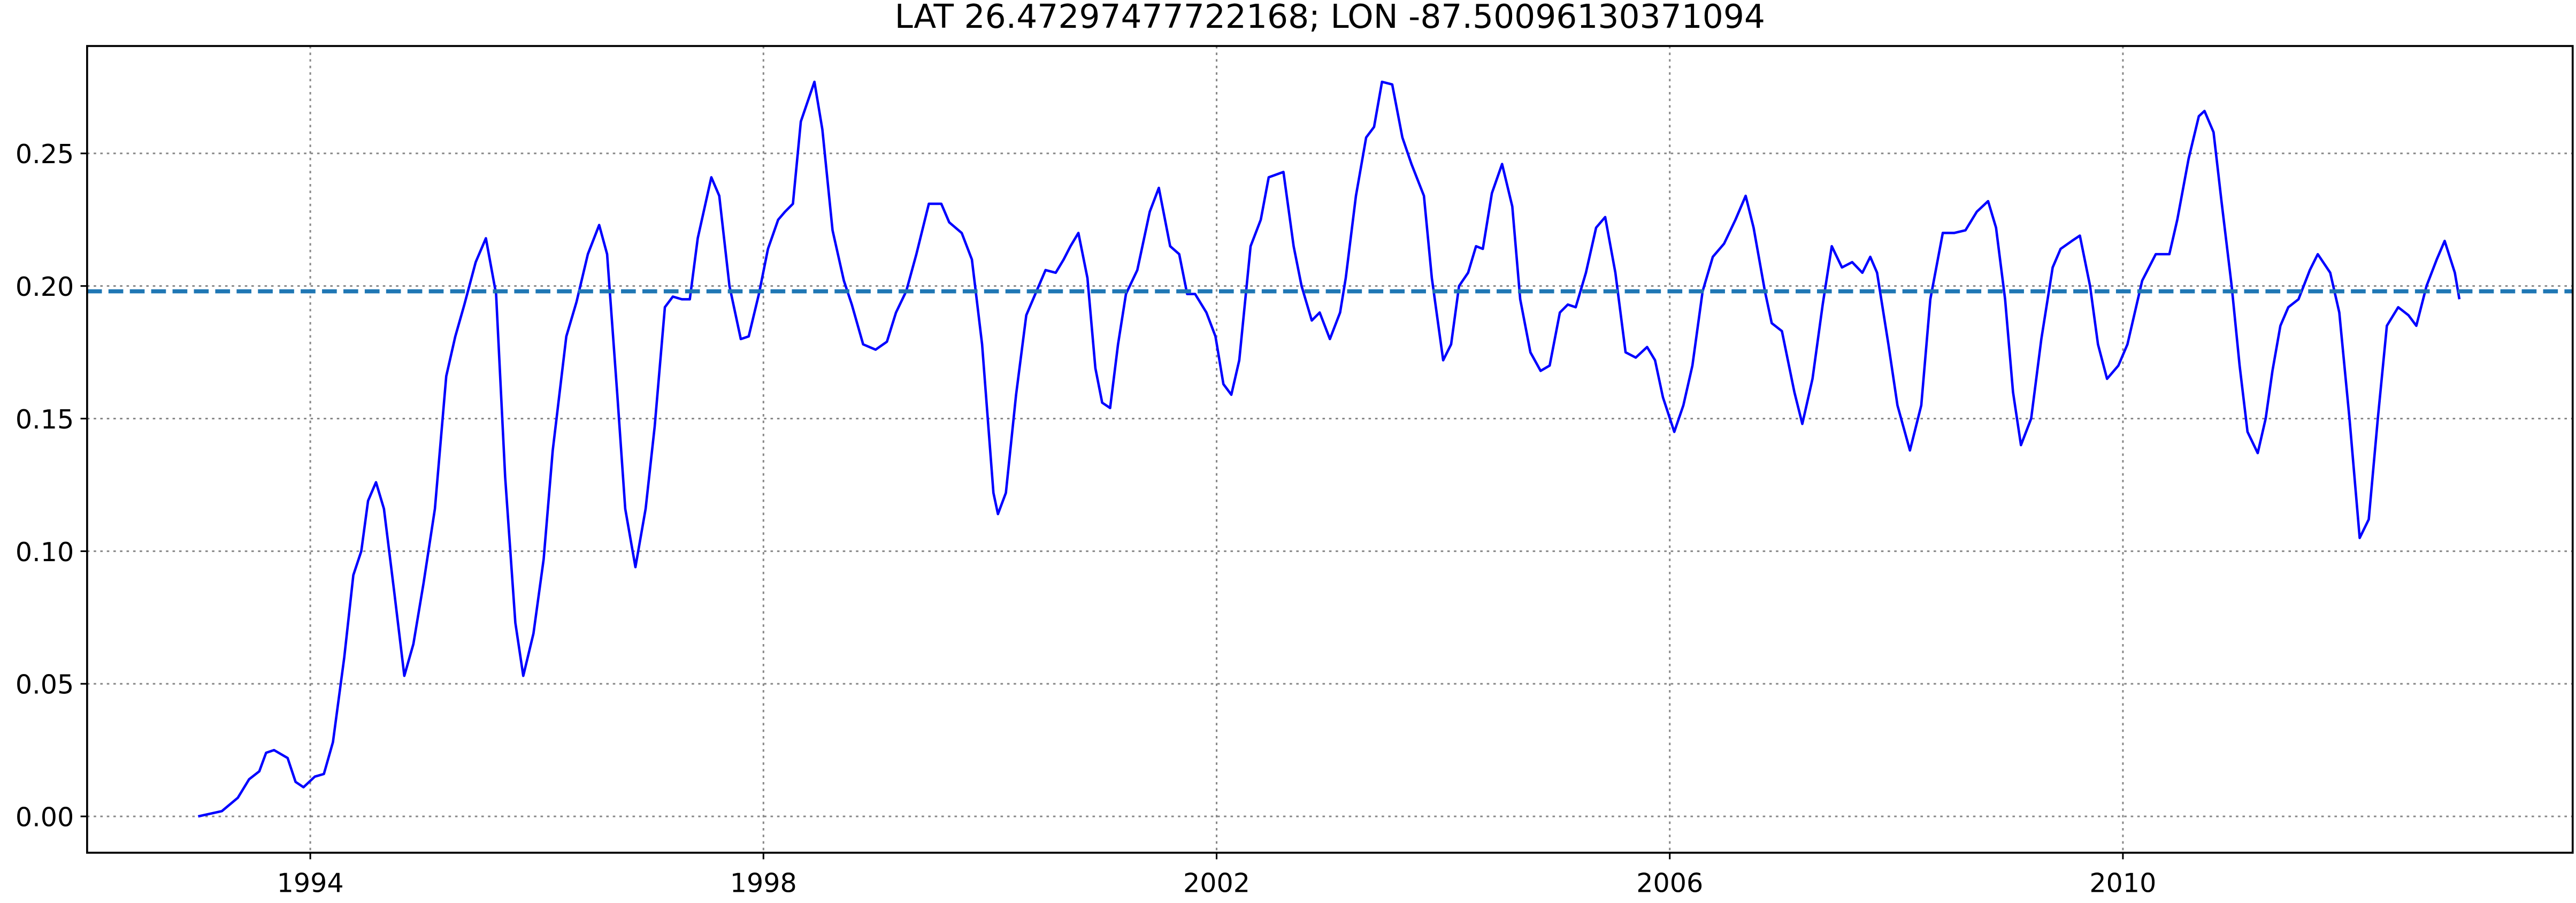  I want to click on x-tick-label: 1994, so click(310, 883).